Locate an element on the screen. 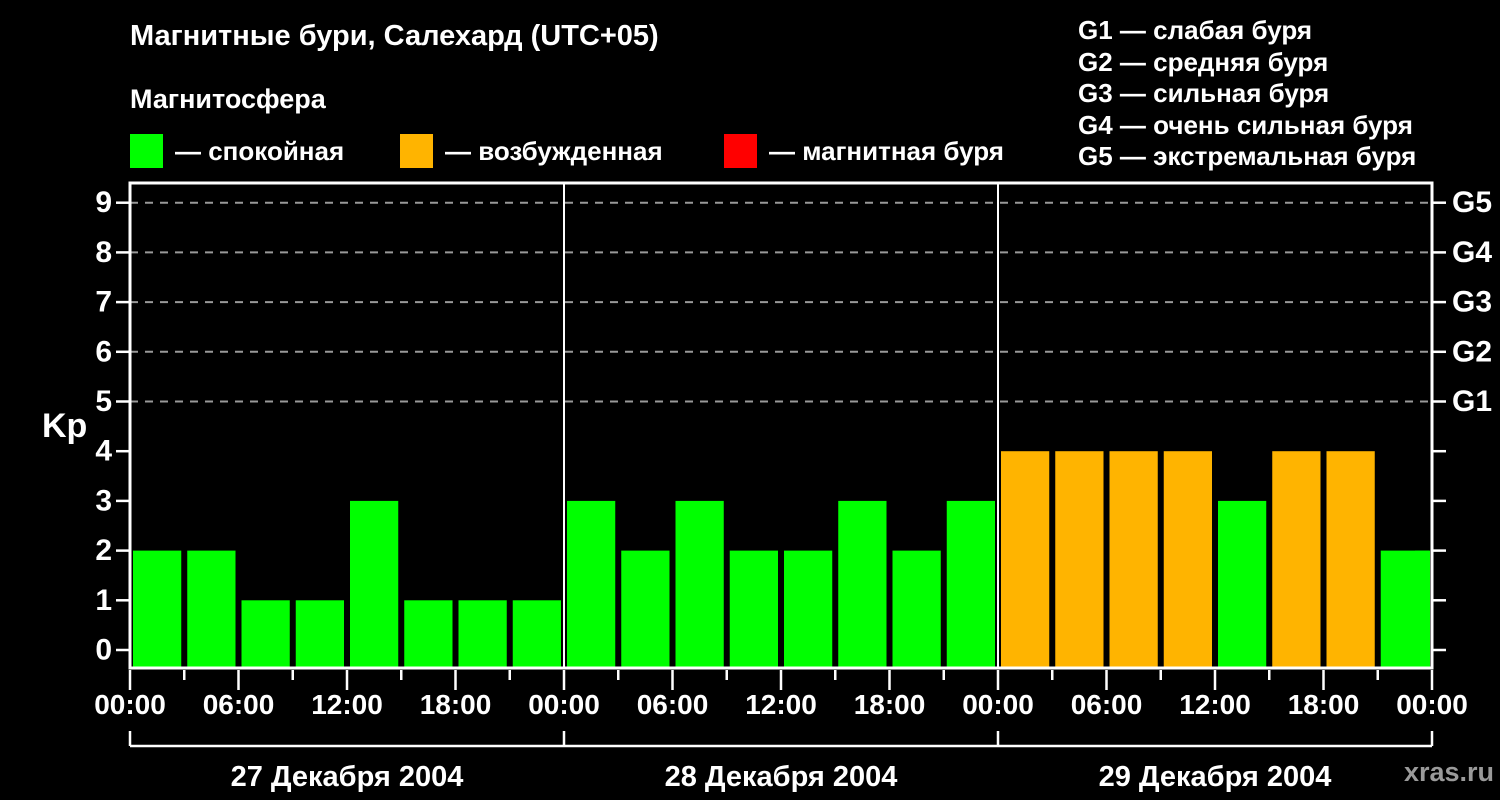  legend-item-quiet: — спокойная is located at coordinates (237, 151).